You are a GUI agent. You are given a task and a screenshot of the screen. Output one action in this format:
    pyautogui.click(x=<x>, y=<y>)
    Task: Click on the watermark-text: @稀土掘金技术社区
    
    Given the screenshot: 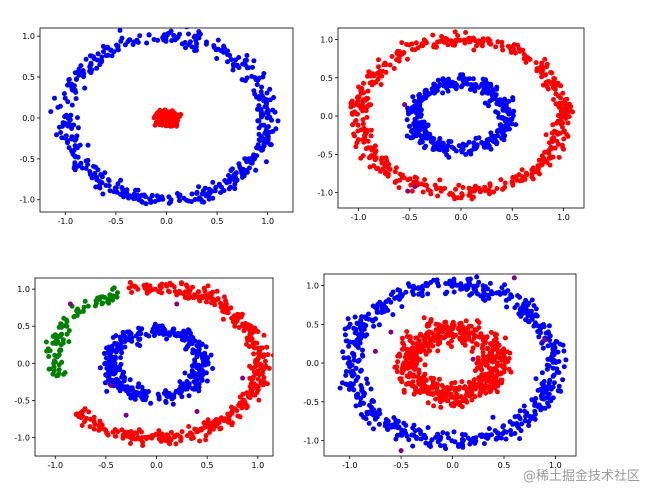 What is the action you would take?
    pyautogui.click(x=581, y=476)
    